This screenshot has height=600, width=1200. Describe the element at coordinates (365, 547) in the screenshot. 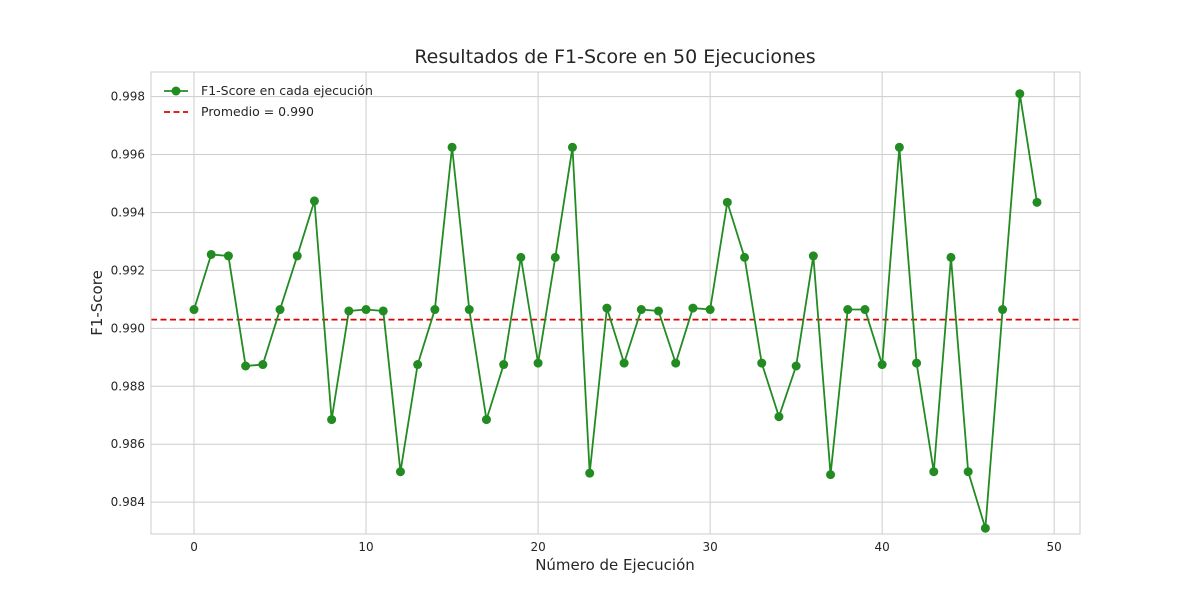

I see `x-tick-label: 10` at that location.